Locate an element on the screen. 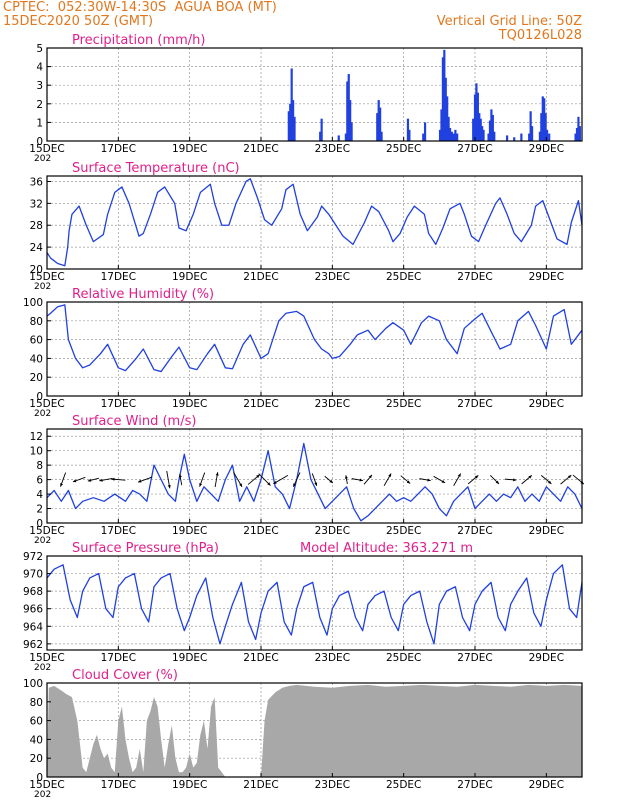  y-tick-label: 5 is located at coordinates (39, 49).